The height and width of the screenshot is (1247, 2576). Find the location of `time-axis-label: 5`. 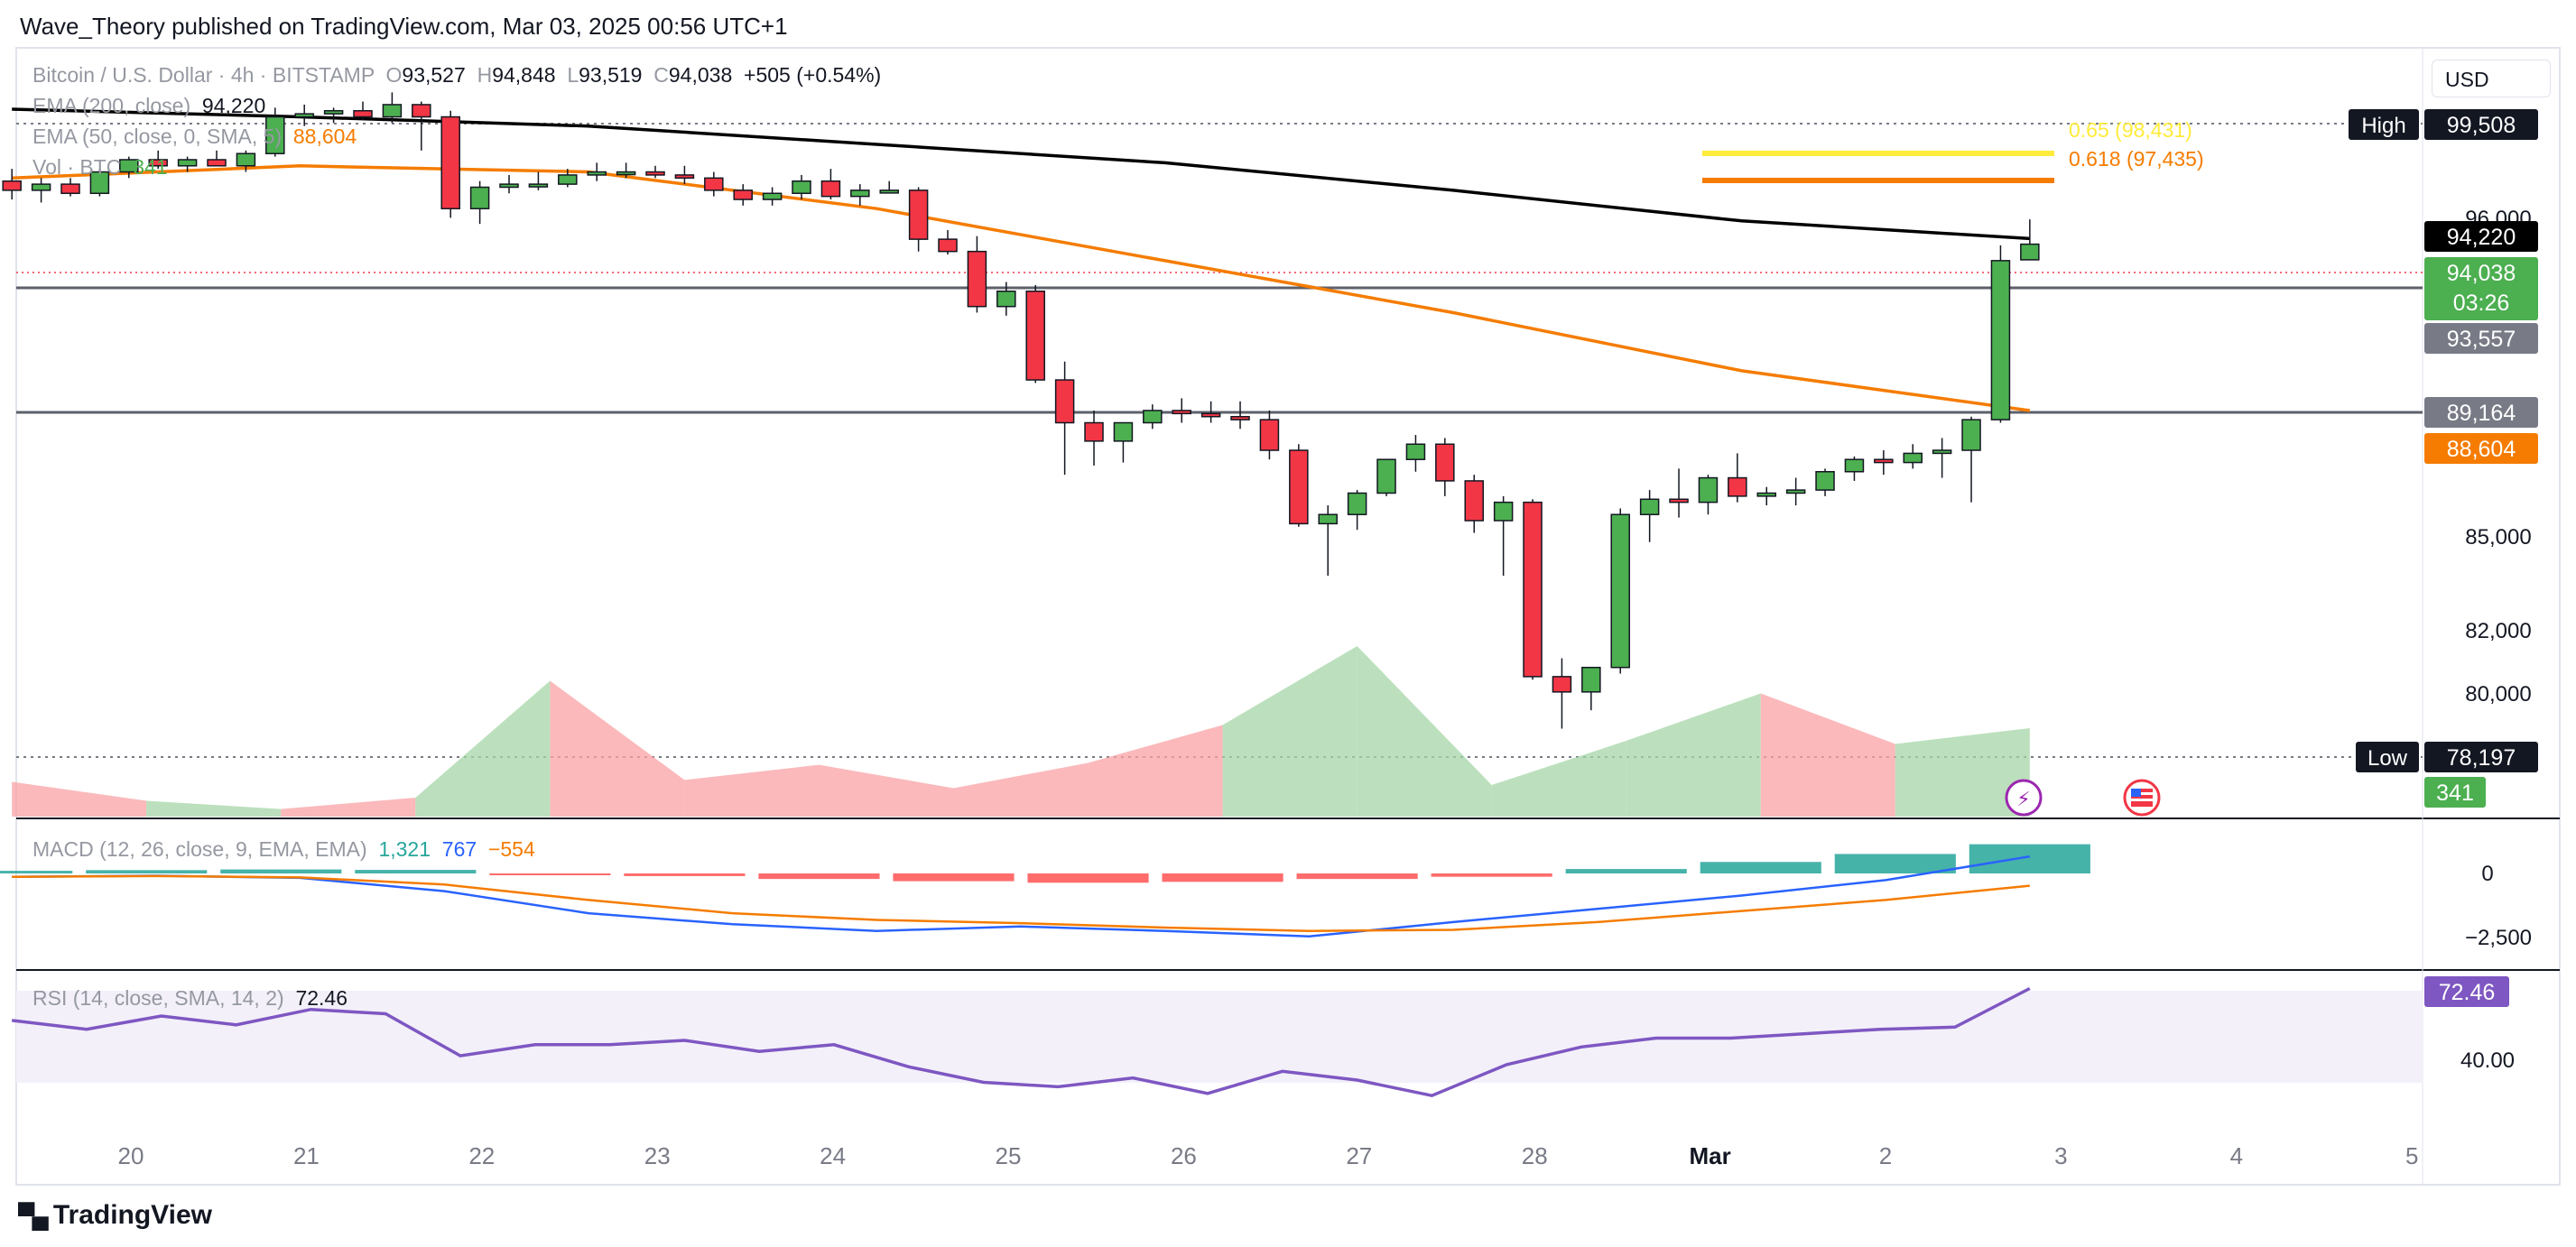

time-axis-label: 5 is located at coordinates (2412, 1155).